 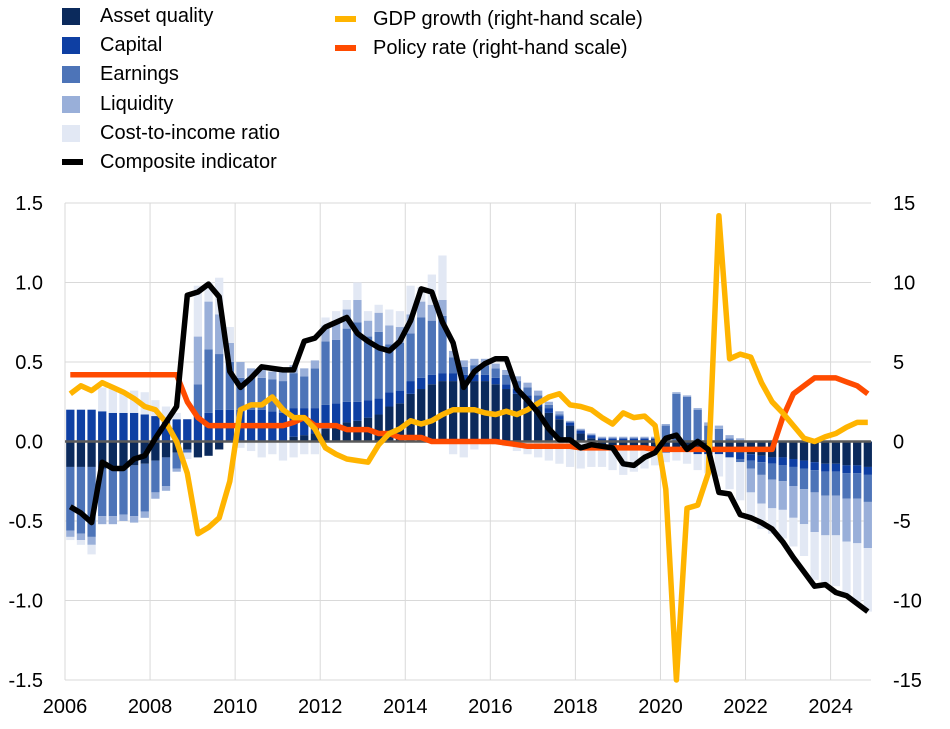 I want to click on x-tick-label: 2010, so click(x=235, y=707).